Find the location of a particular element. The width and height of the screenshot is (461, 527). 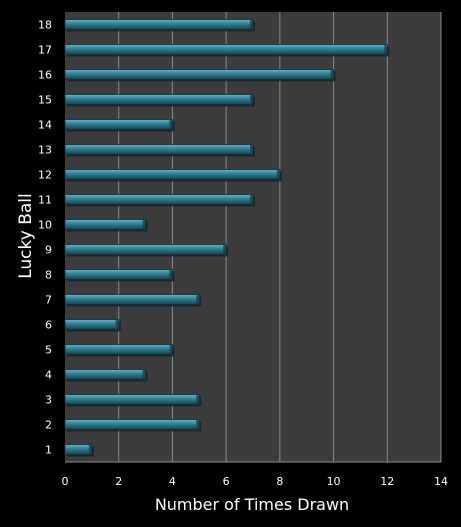

x-tick-label: 2 is located at coordinates (118, 481).